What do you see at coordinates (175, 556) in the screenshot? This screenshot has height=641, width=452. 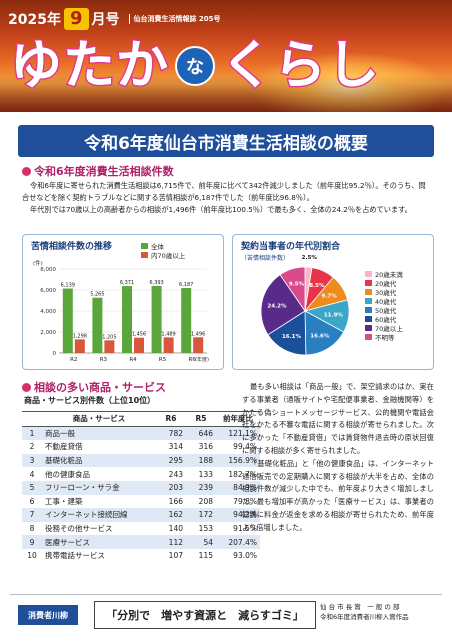 I see `cell-r6: 107` at bounding box center [175, 556].